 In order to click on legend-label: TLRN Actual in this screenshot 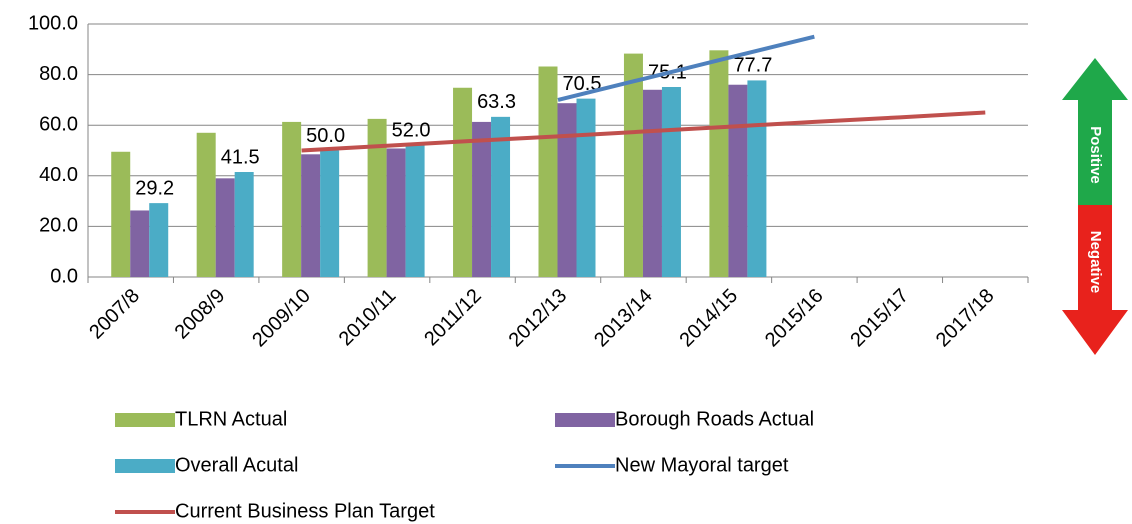, I will do `click(231, 419)`.